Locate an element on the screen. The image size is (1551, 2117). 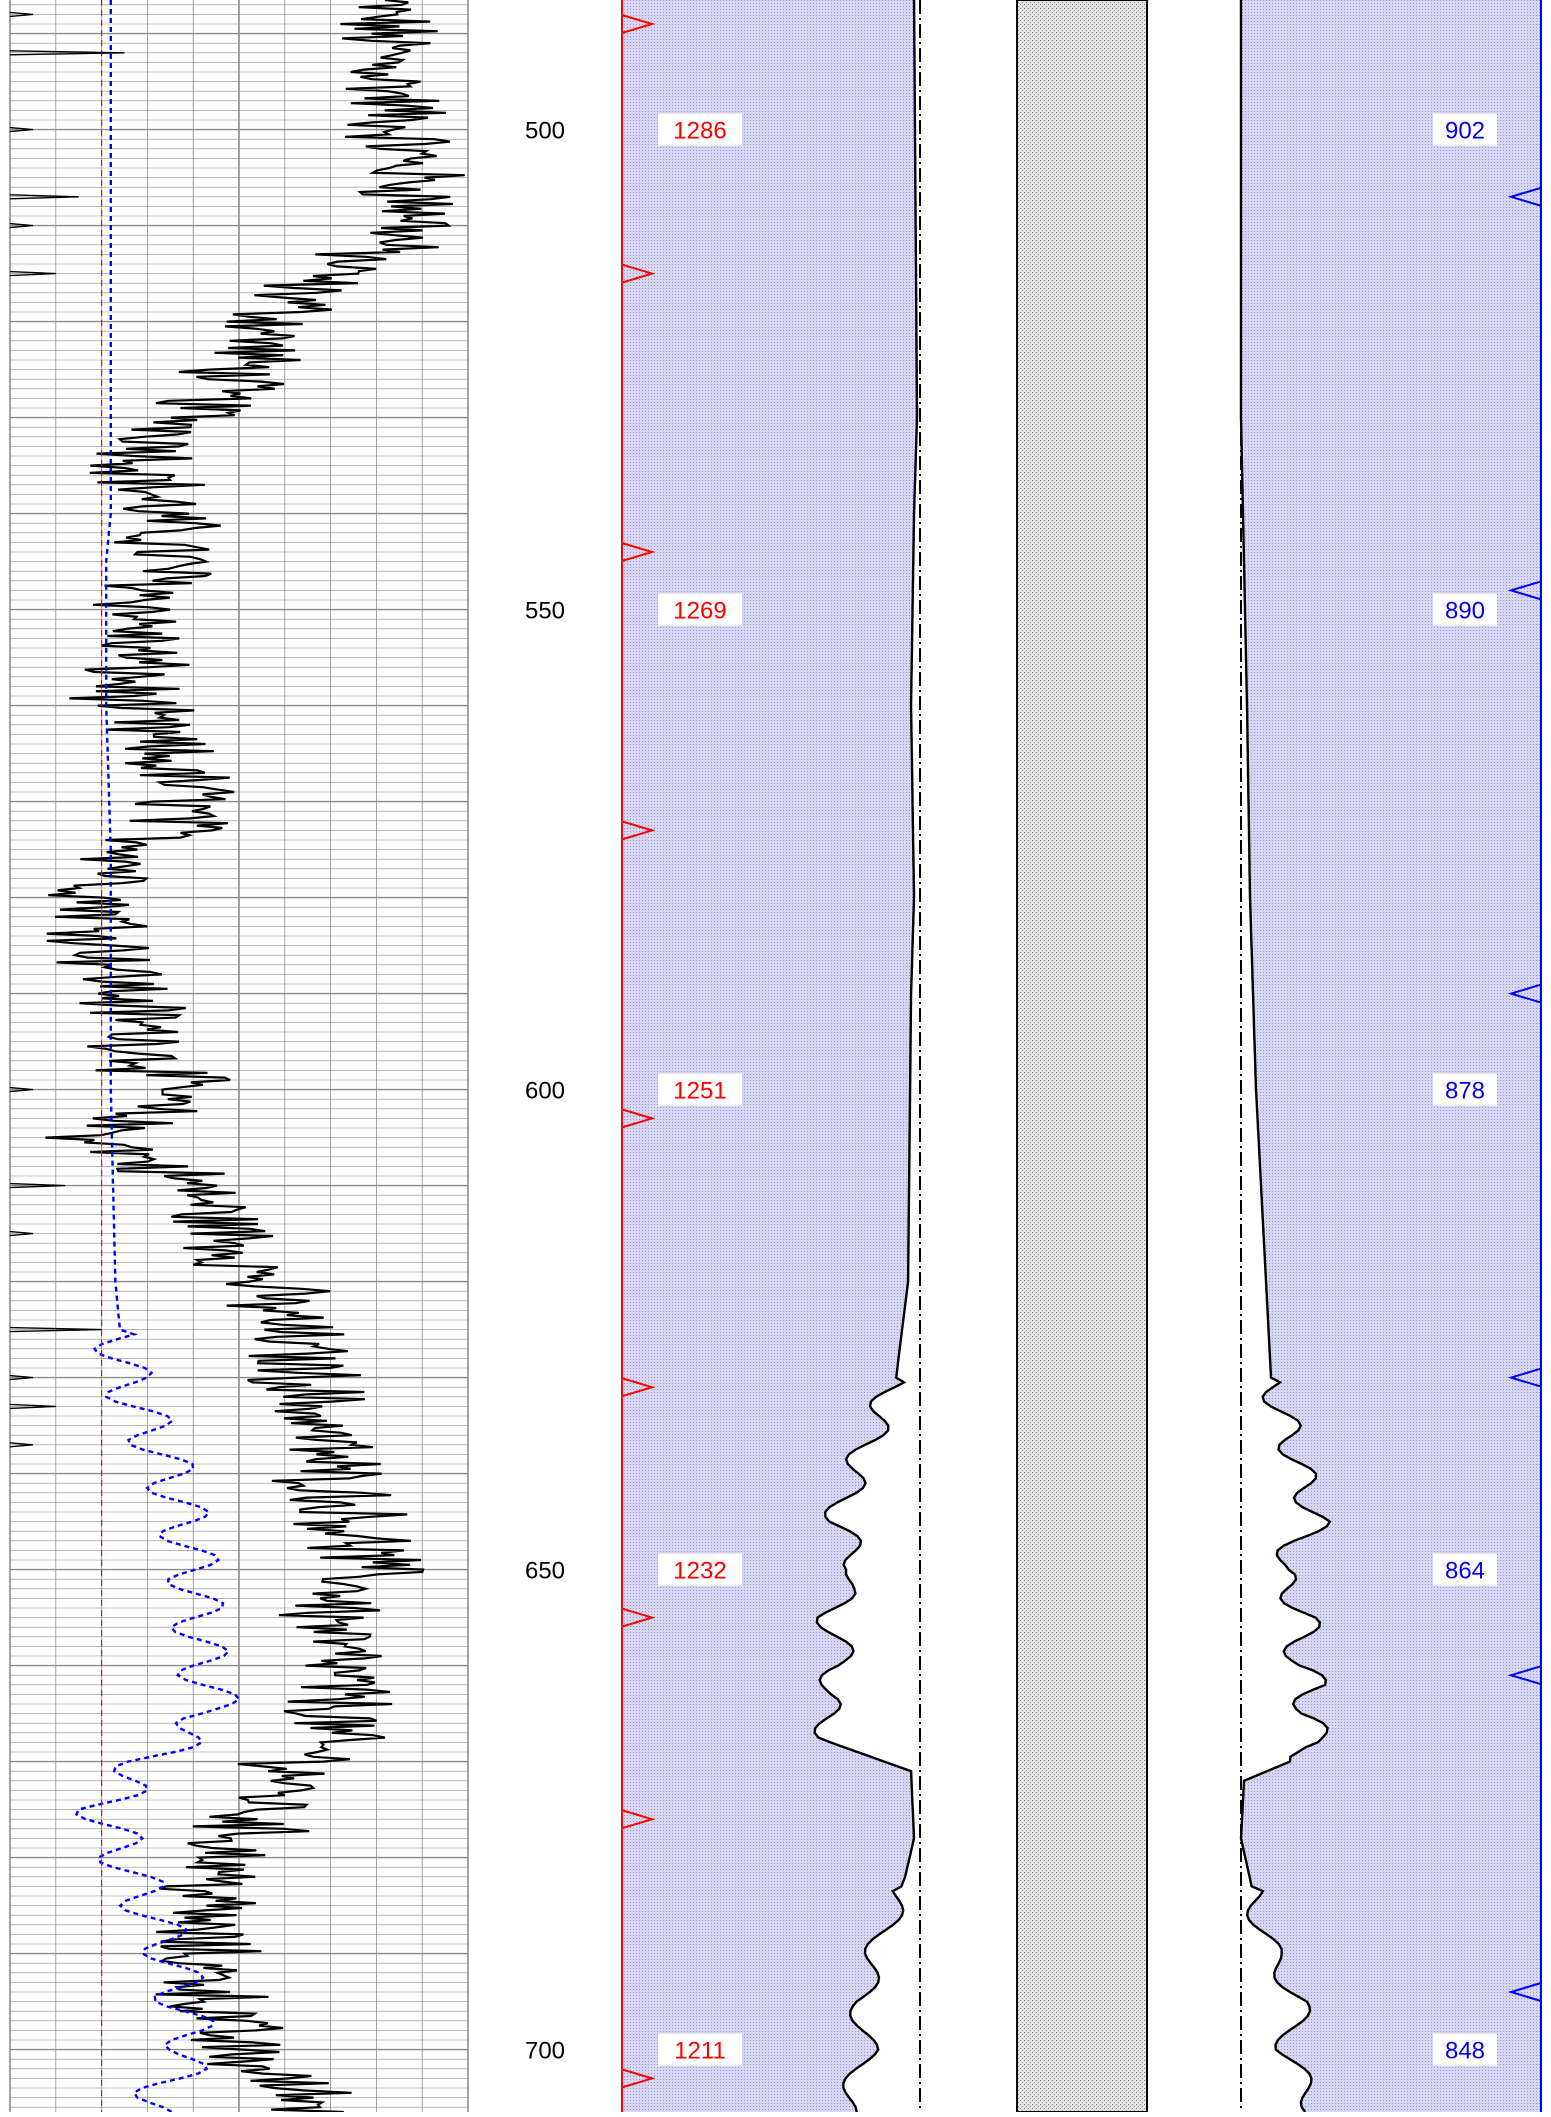
track-4-value-label: 902 is located at coordinates (1465, 131).